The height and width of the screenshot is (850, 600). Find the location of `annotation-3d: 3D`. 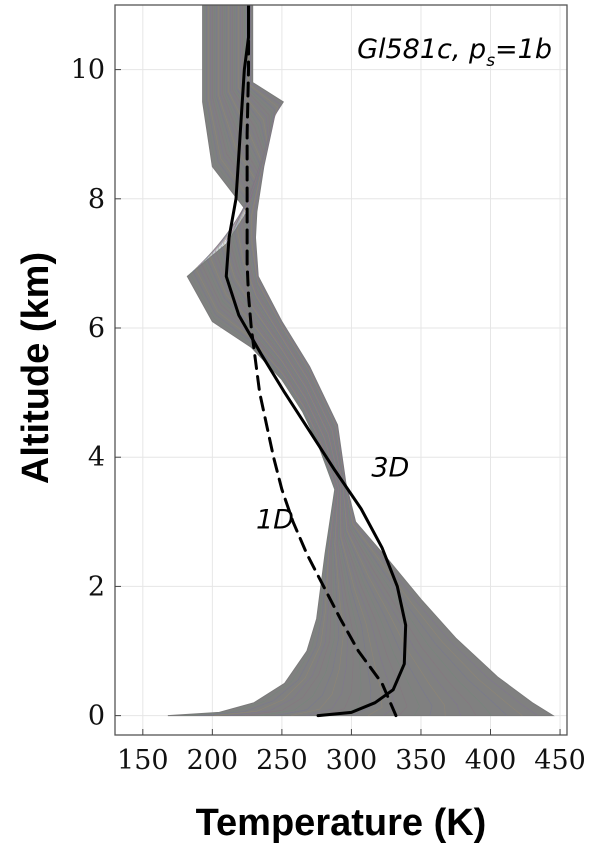

annotation-3d: 3D is located at coordinates (390, 468).